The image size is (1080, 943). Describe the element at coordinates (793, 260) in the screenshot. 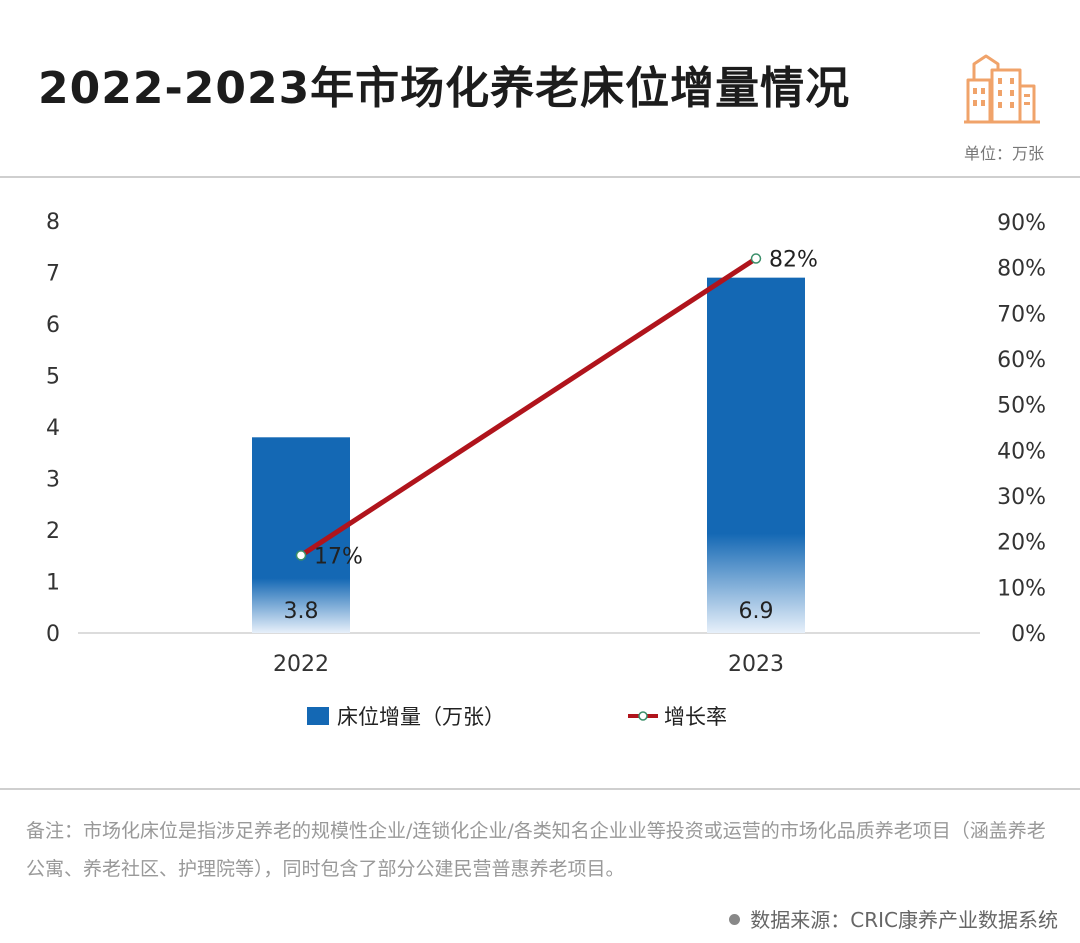

I see `line-value-label: 82%` at that location.